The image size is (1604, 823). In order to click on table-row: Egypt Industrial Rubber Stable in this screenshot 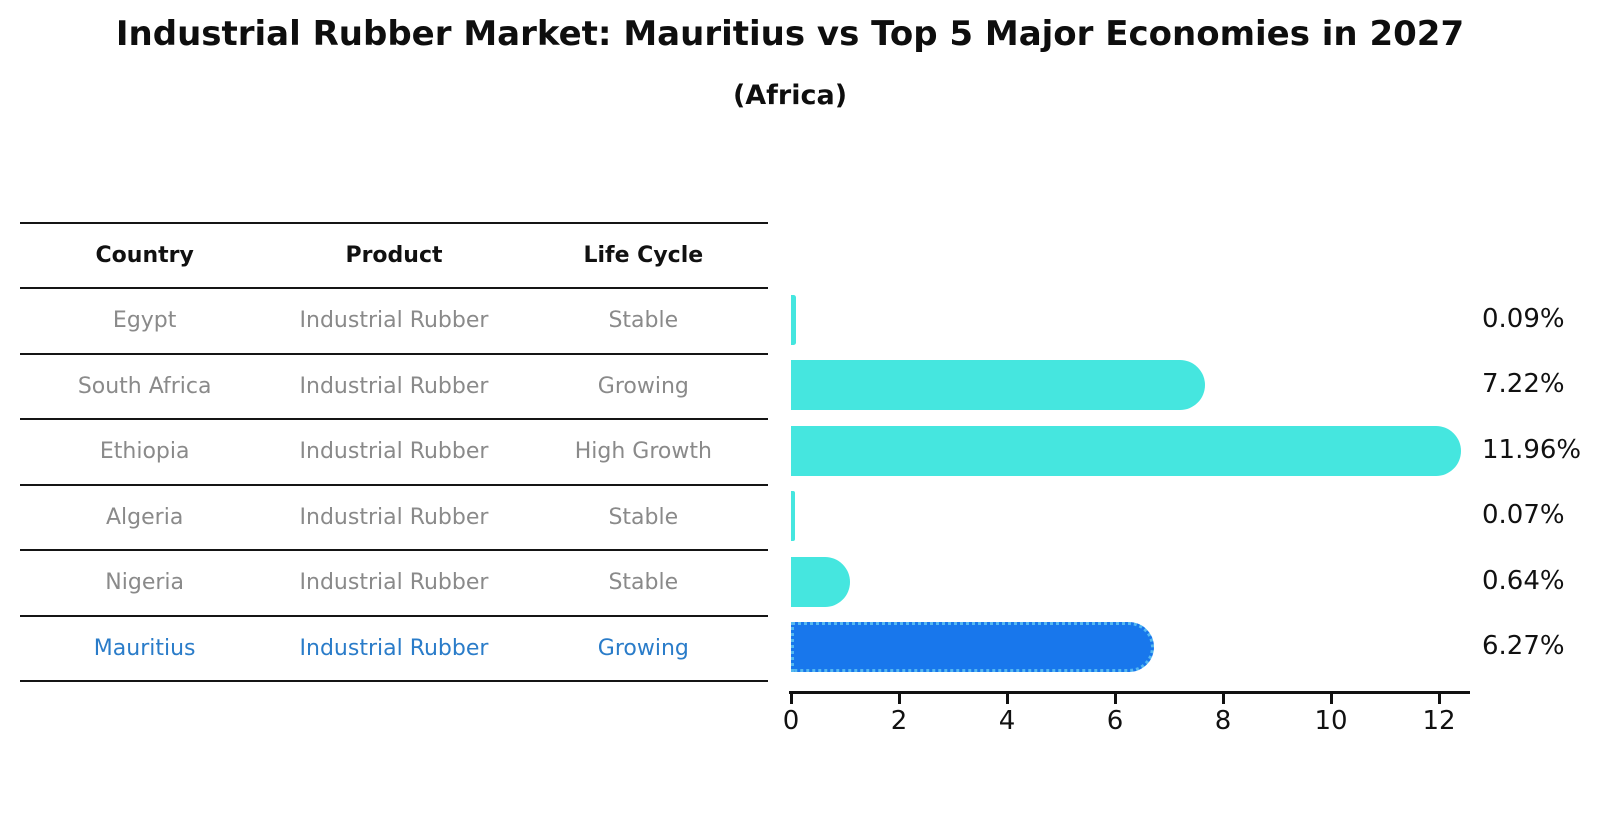, I will do `click(394, 322)`.